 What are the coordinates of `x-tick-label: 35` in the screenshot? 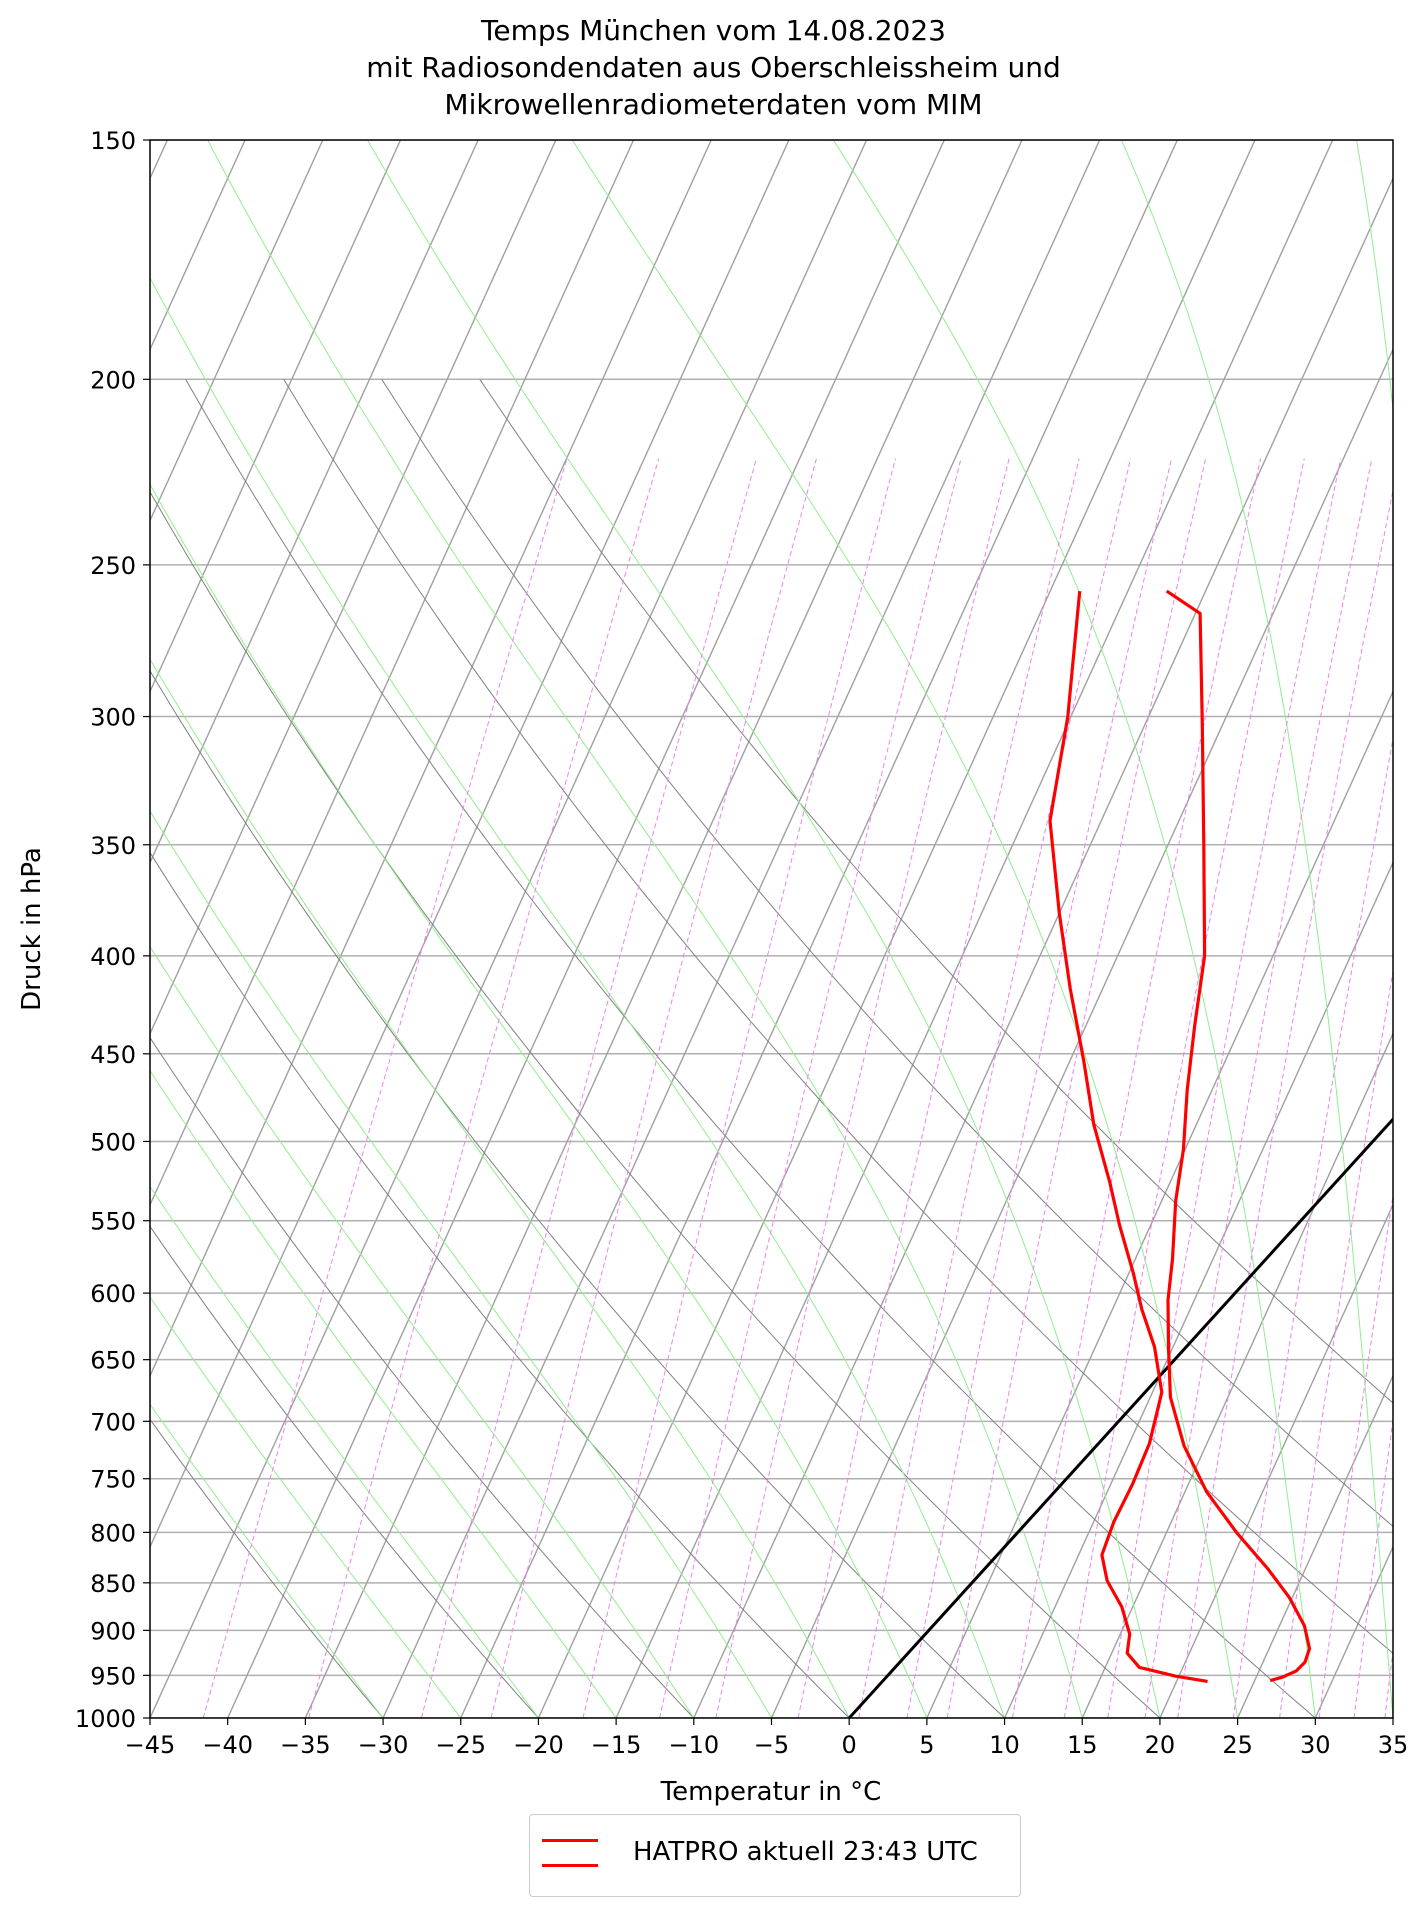 It's located at (1393, 1745).